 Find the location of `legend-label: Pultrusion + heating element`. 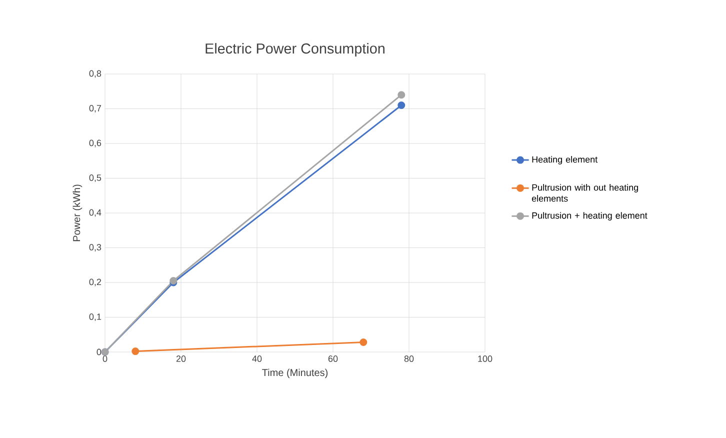

legend-label: Pultrusion + heating element is located at coordinates (590, 216).